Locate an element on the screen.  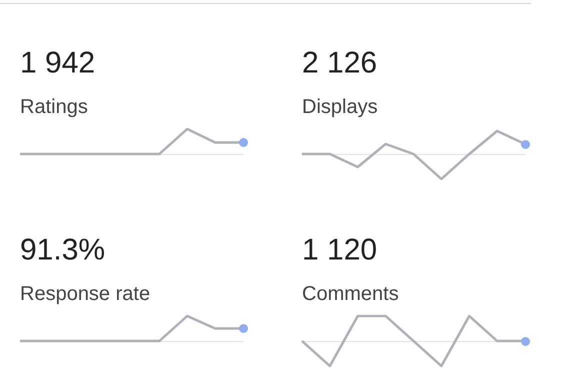
chart-title: 91.3% is located at coordinates (63, 250).